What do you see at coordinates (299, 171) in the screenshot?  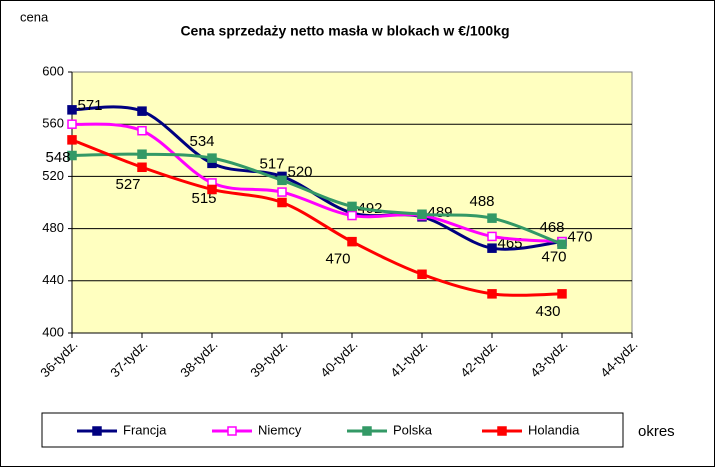 I see `data-label: 520` at bounding box center [299, 171].